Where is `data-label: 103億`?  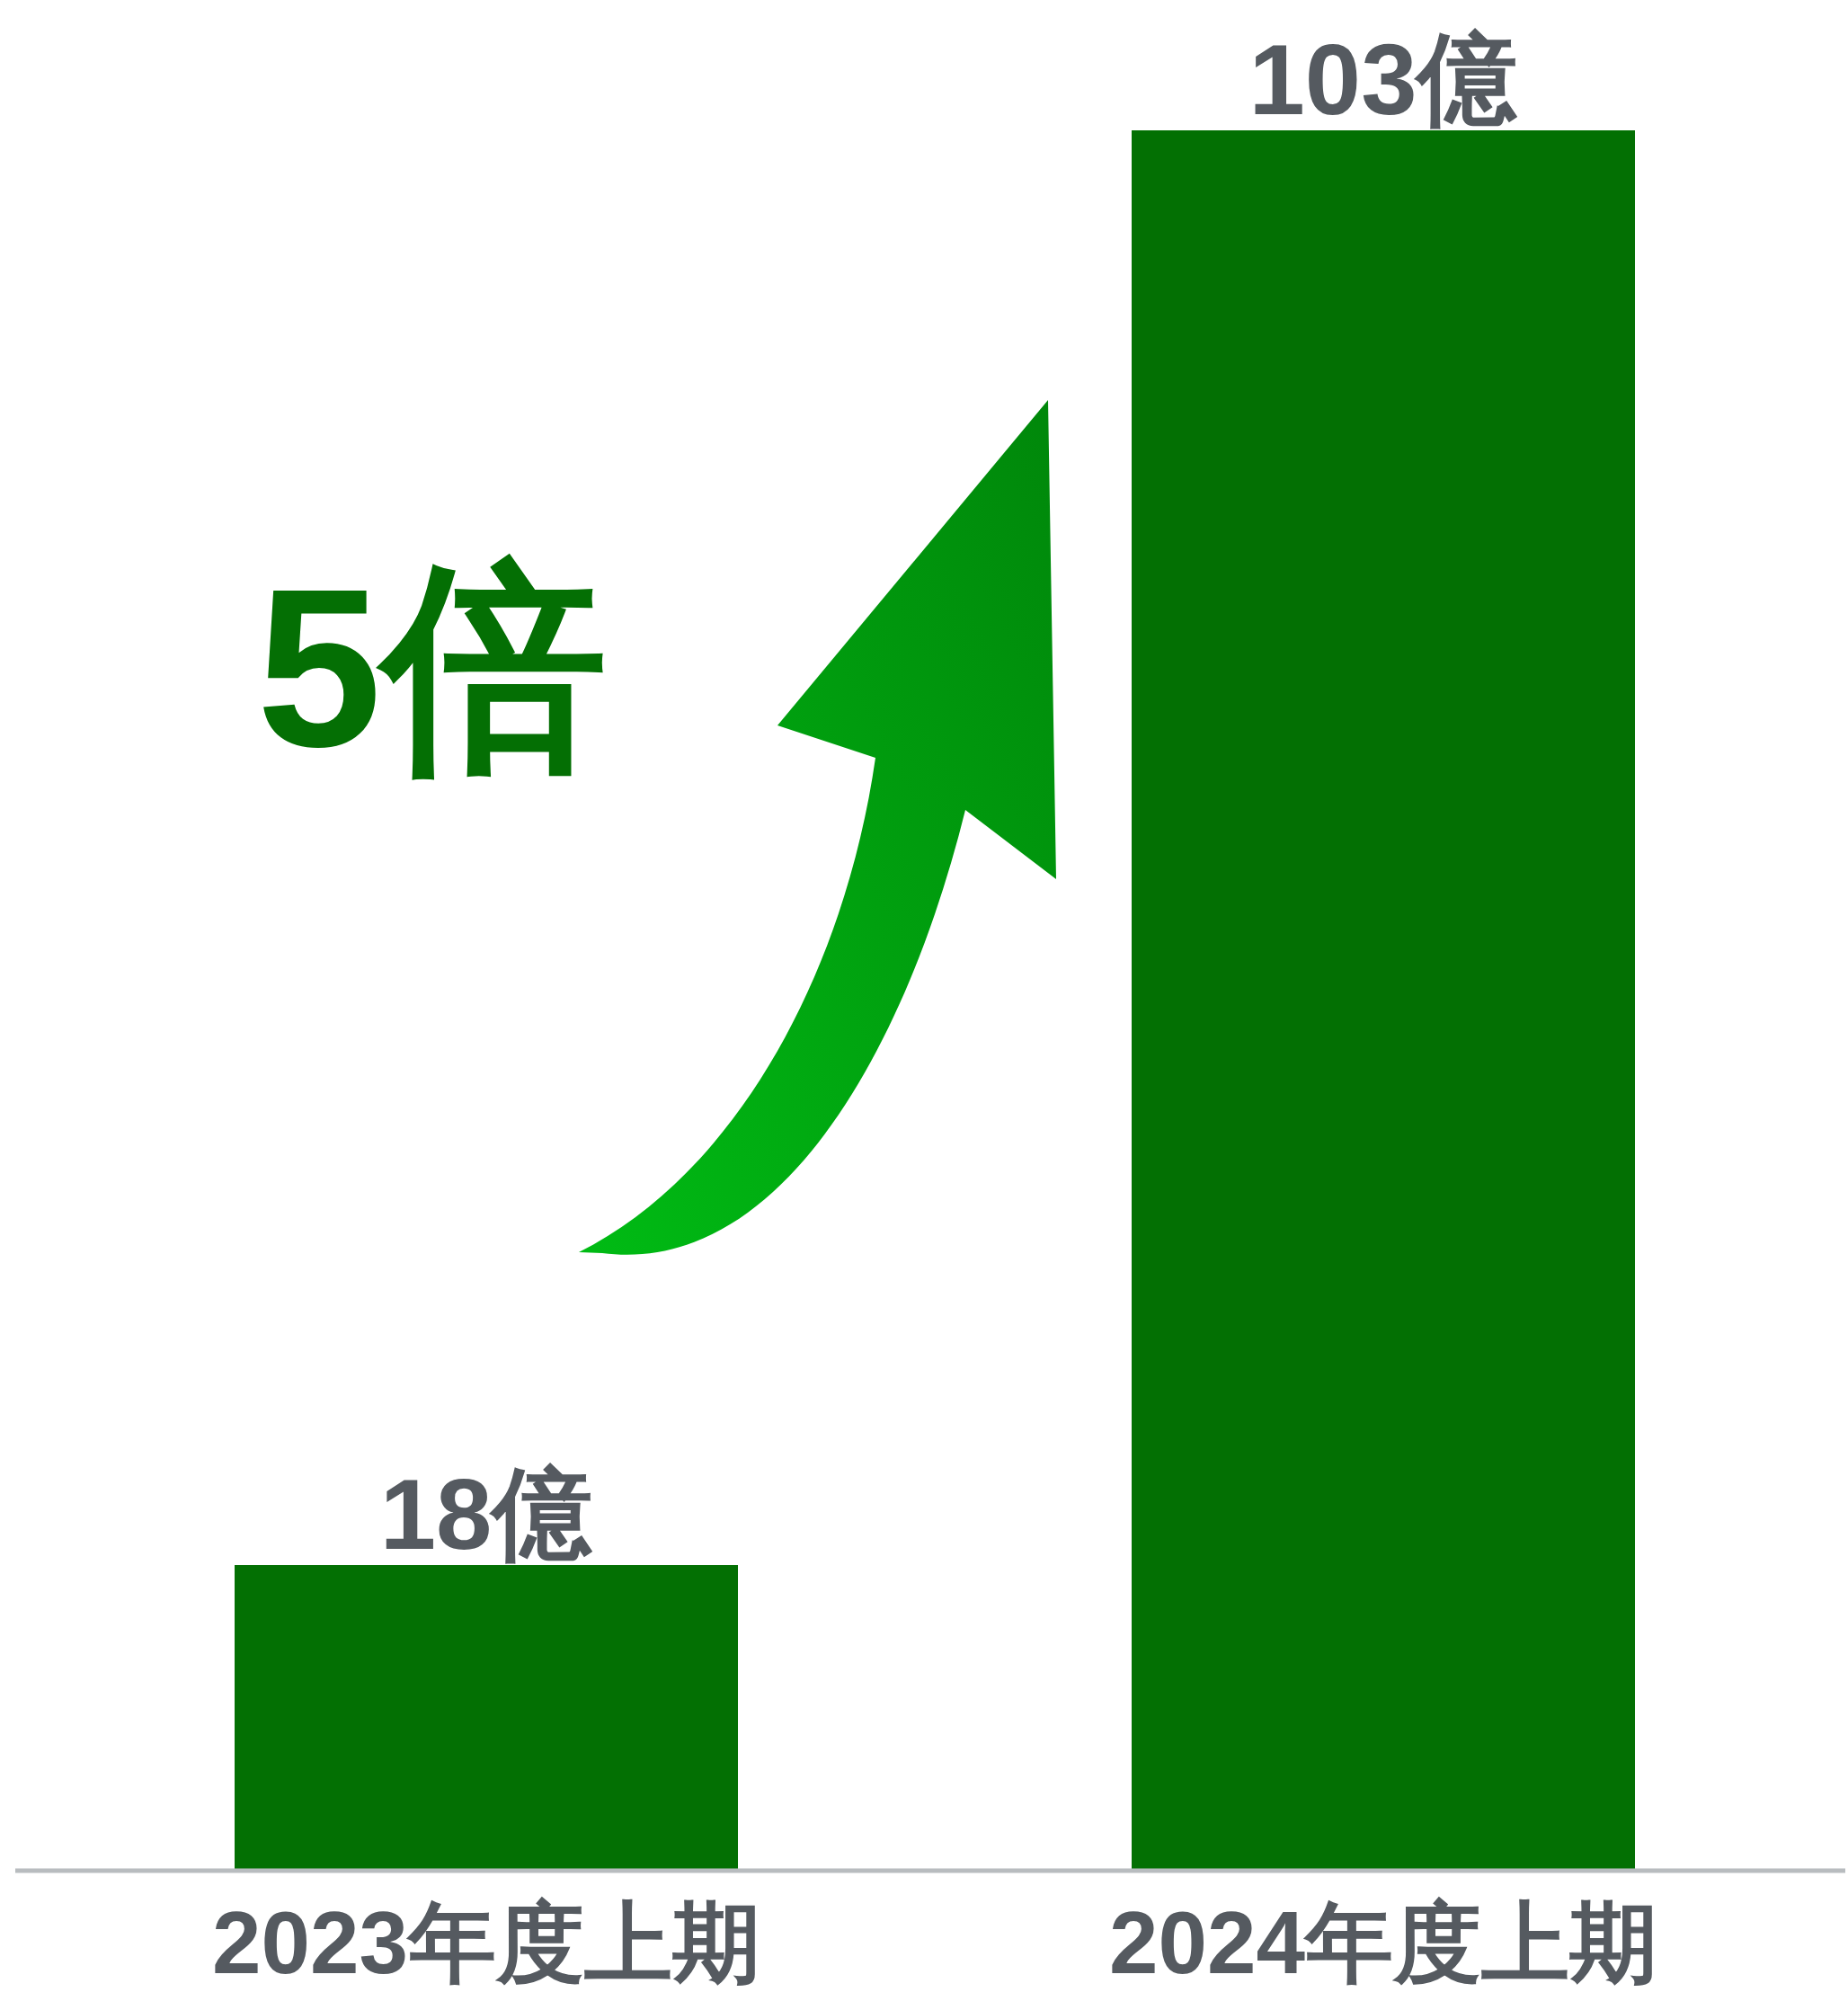
data-label: 103億 is located at coordinates (1383, 79).